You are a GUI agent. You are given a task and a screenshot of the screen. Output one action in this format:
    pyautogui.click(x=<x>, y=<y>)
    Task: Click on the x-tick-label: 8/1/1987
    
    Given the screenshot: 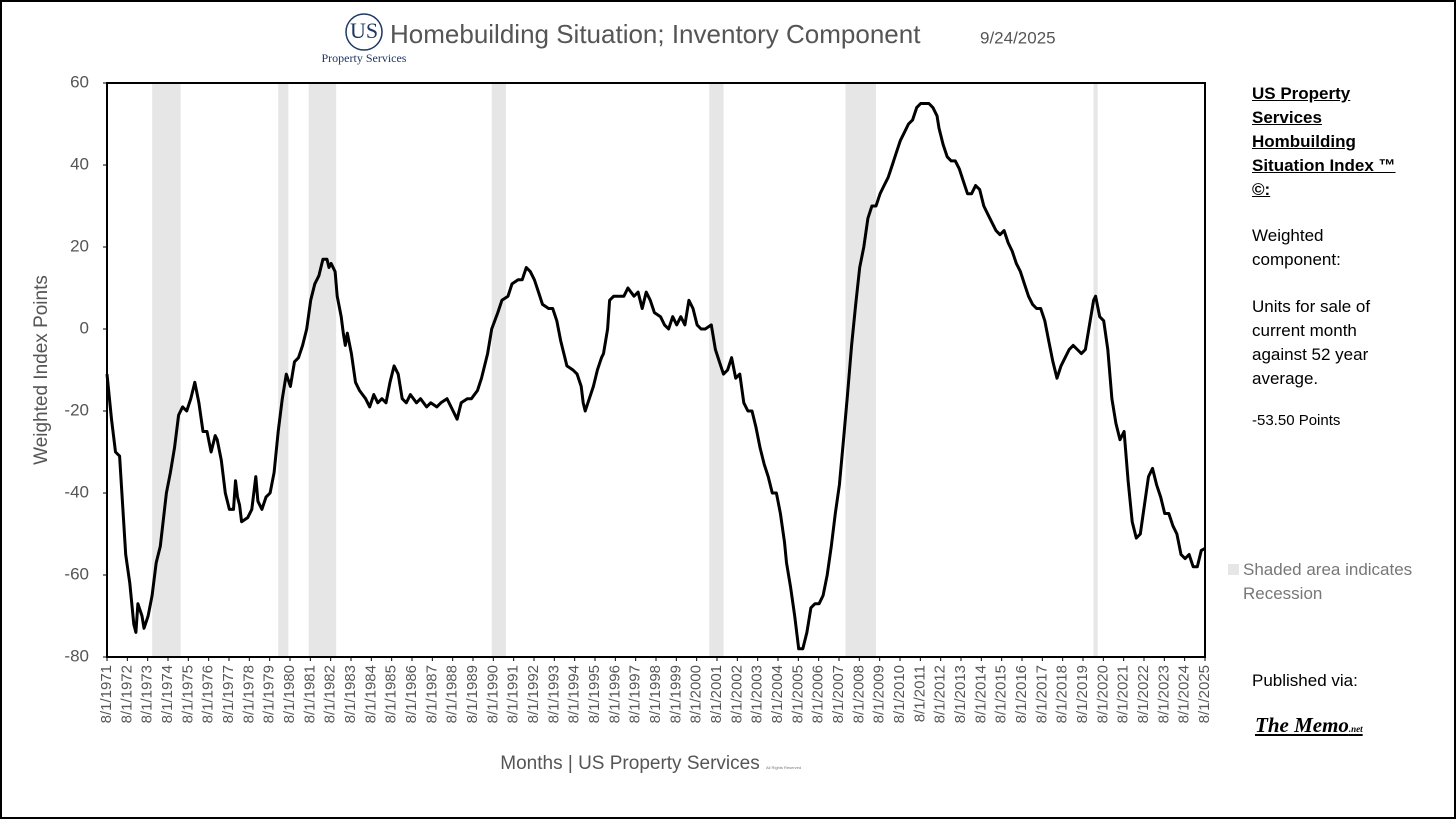 What is the action you would take?
    pyautogui.click(x=431, y=694)
    